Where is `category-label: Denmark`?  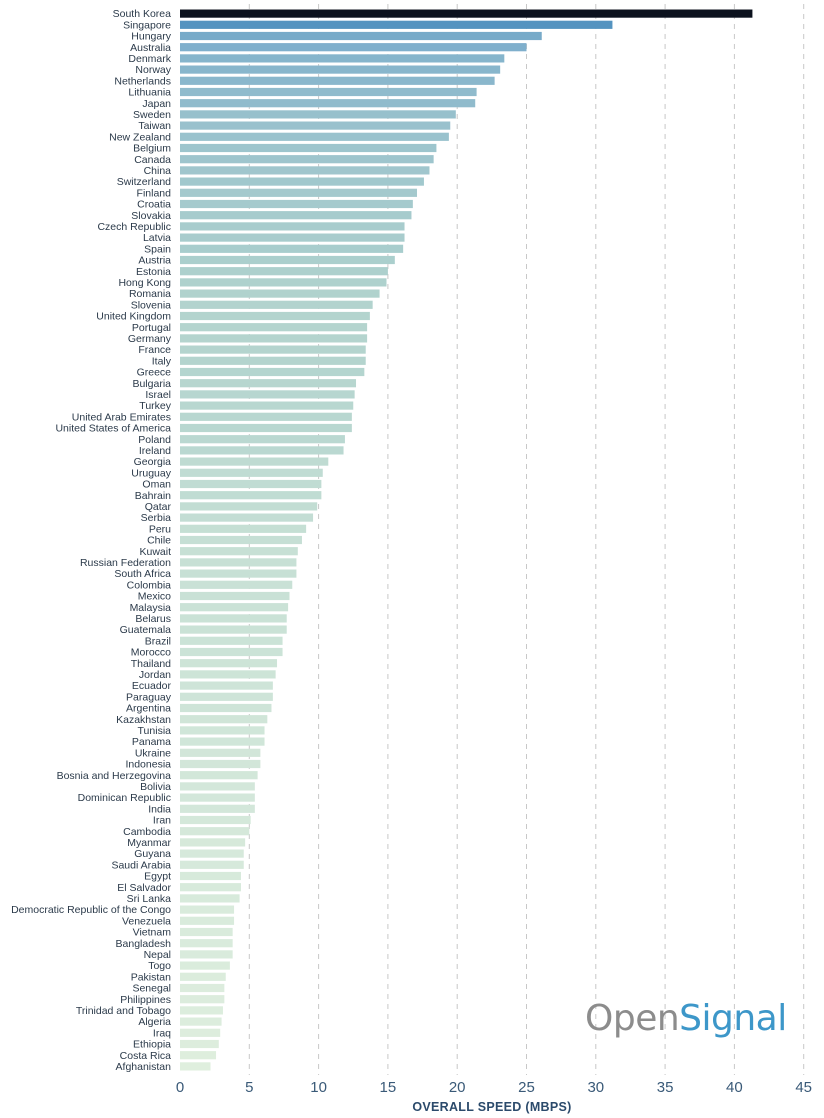
category-label: Denmark is located at coordinates (149, 59).